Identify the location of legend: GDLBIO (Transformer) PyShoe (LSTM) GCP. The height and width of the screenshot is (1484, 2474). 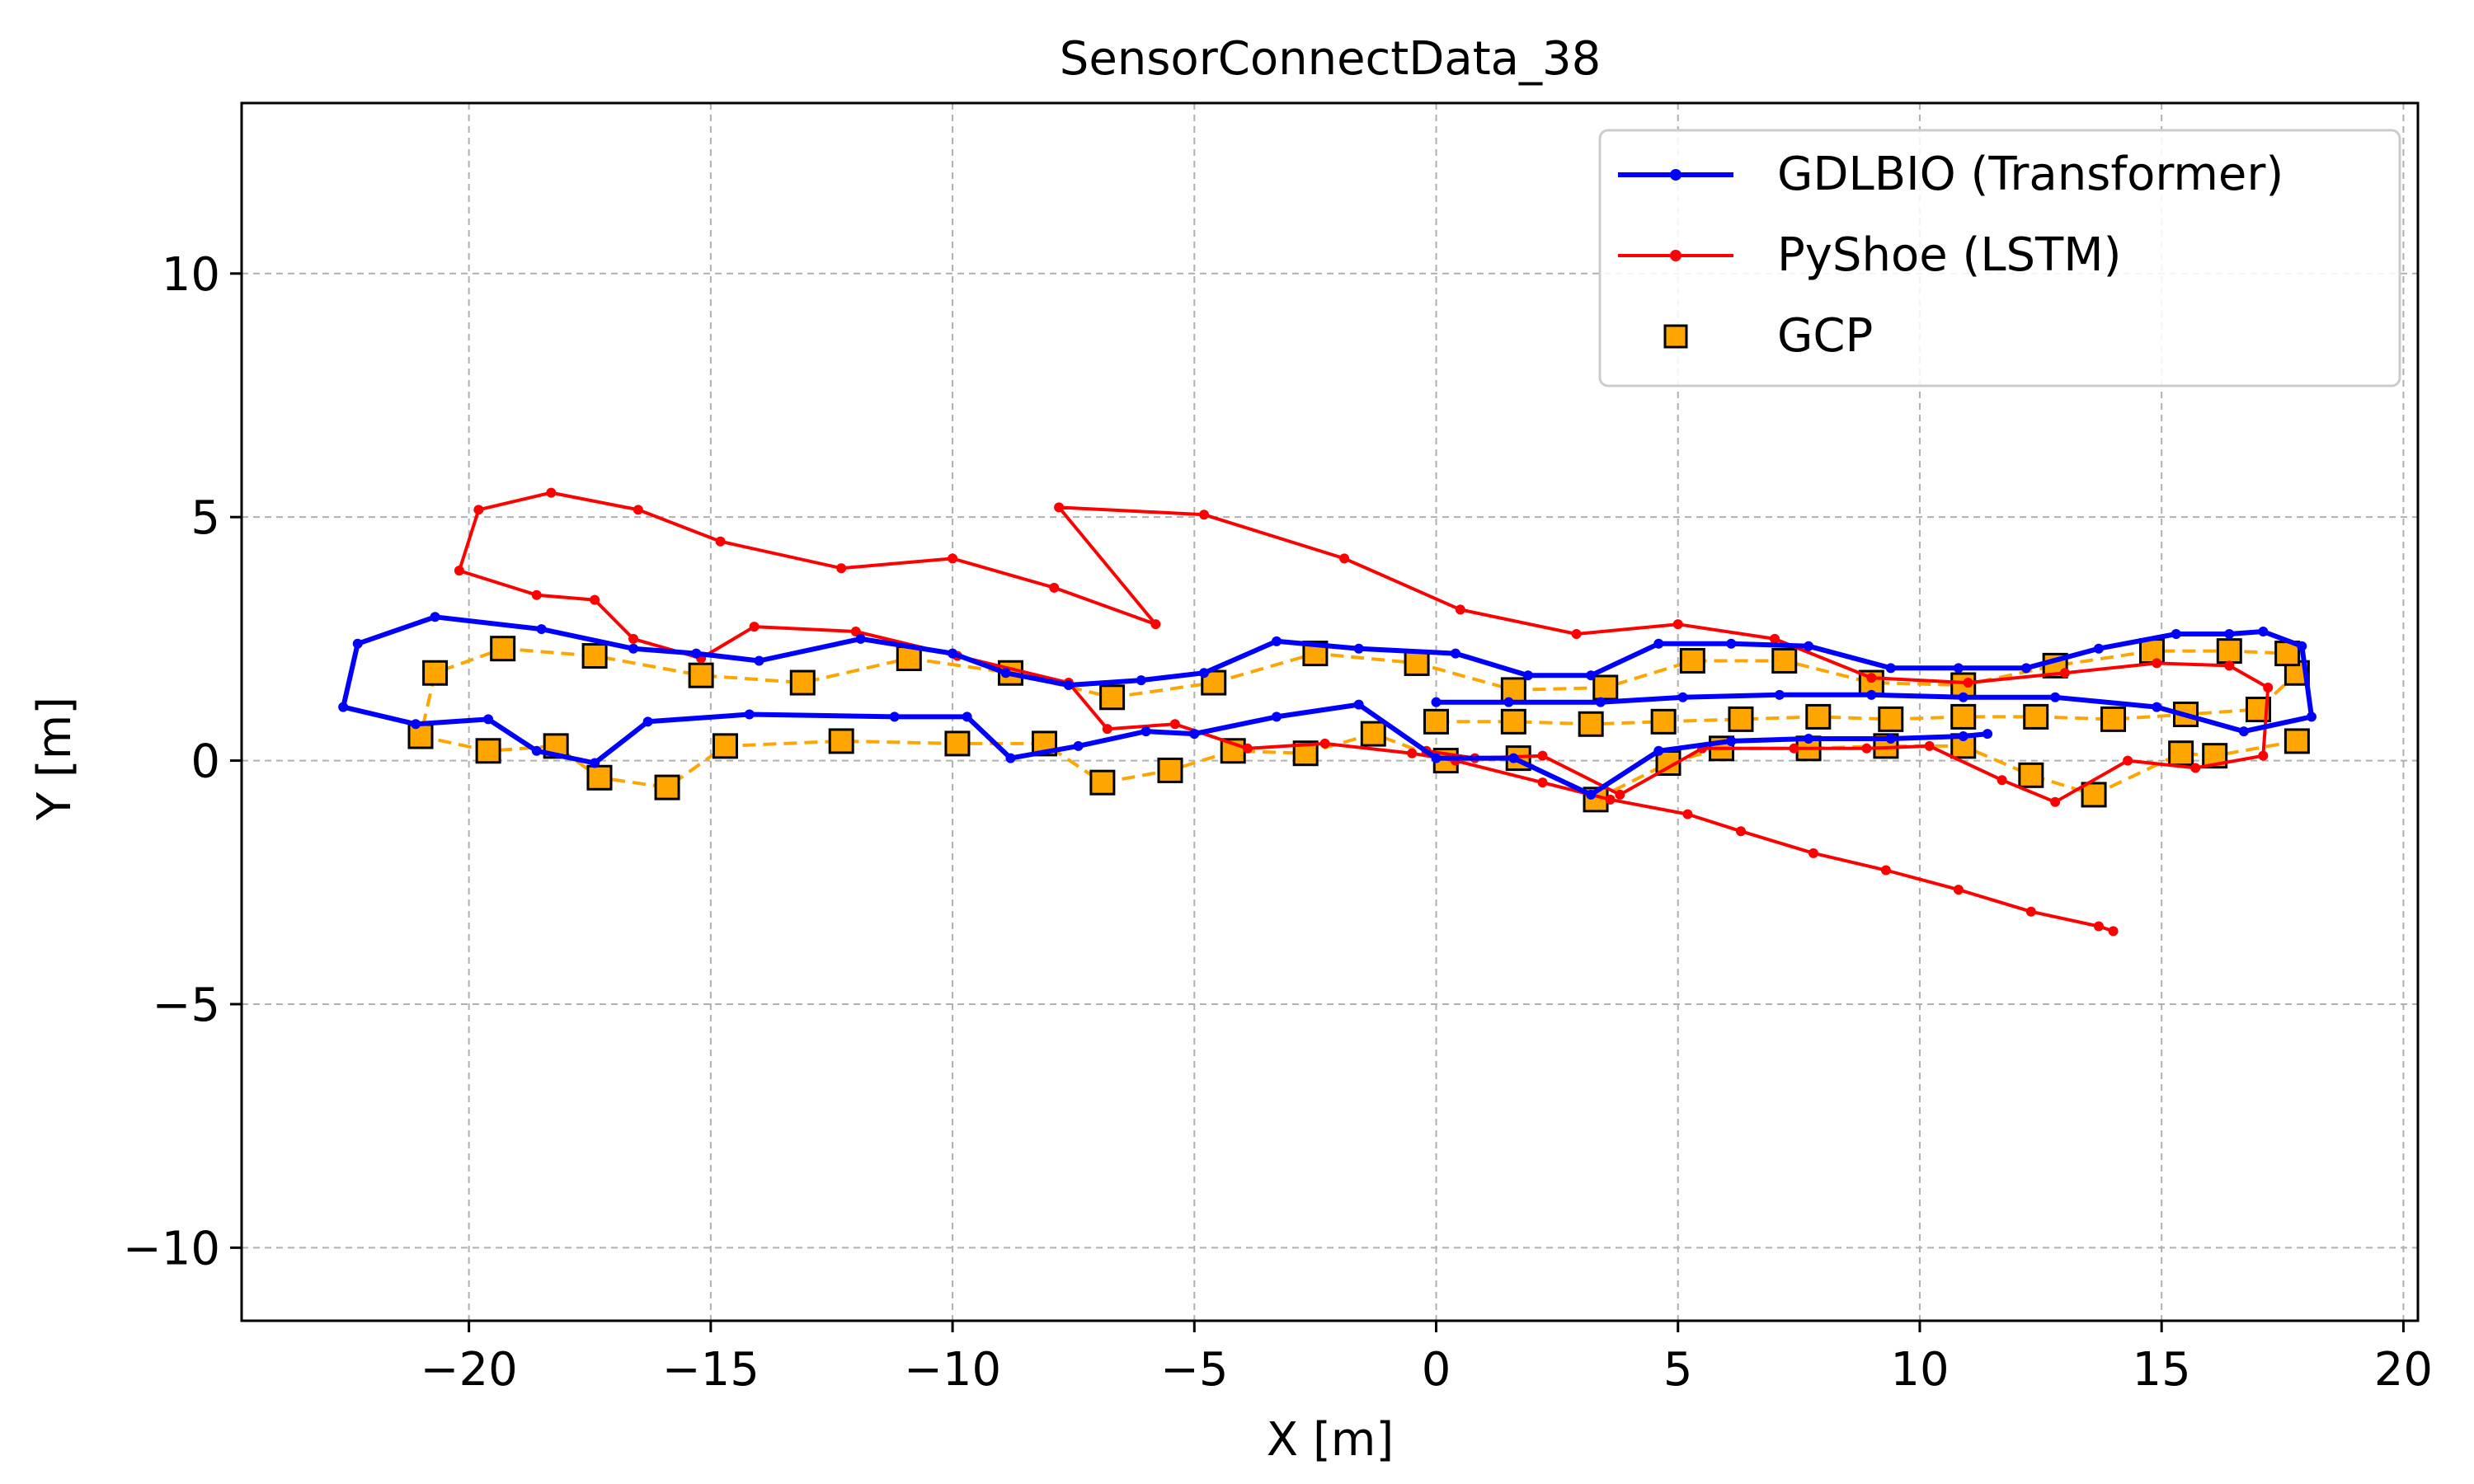
(1999, 258).